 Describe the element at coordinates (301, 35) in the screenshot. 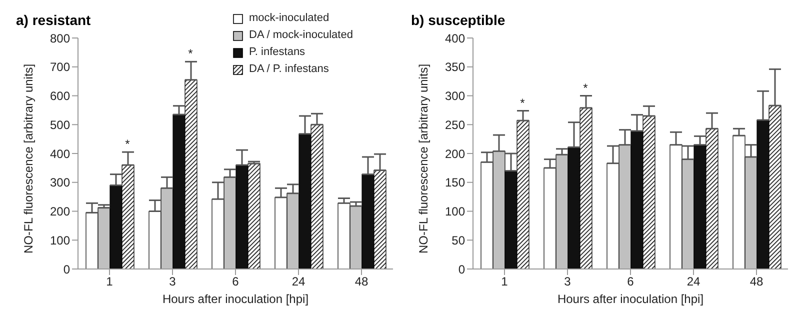

I see `legend-label: DA / mock-inoculated` at that location.